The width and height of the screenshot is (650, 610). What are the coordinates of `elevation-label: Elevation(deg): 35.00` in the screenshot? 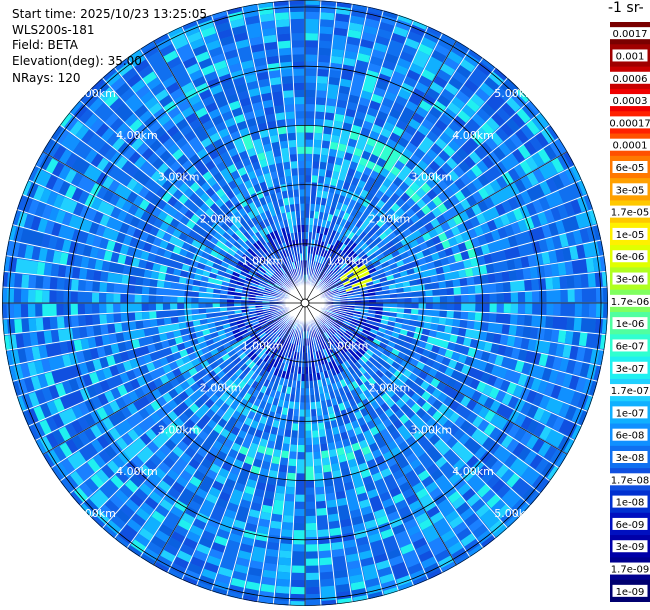 It's located at (77, 61).